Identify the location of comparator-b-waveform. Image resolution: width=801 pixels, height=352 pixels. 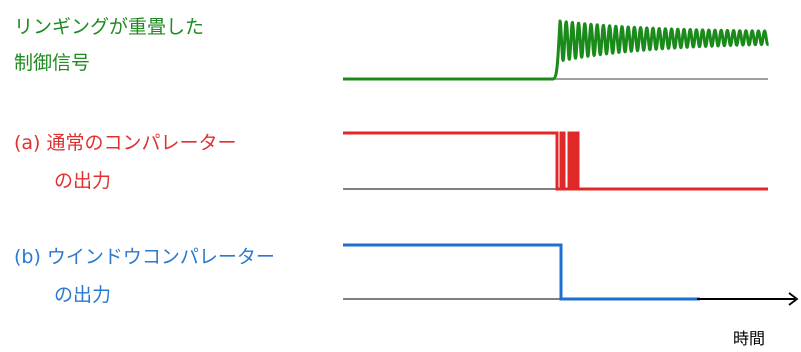
(521, 272).